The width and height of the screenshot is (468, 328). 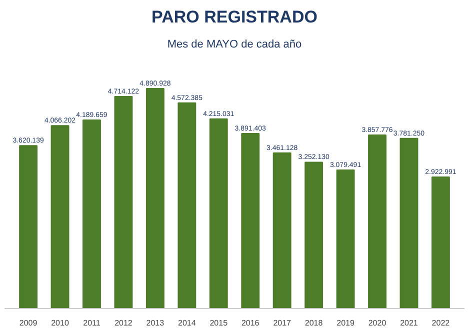 What do you see at coordinates (282, 323) in the screenshot?
I see `x-tick-label: 2017` at bounding box center [282, 323].